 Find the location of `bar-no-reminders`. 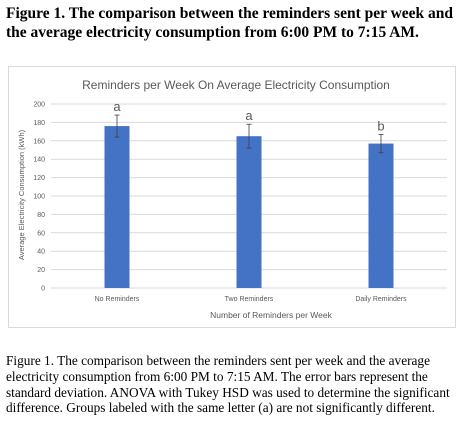

bar-no-reminders is located at coordinates (117, 207).